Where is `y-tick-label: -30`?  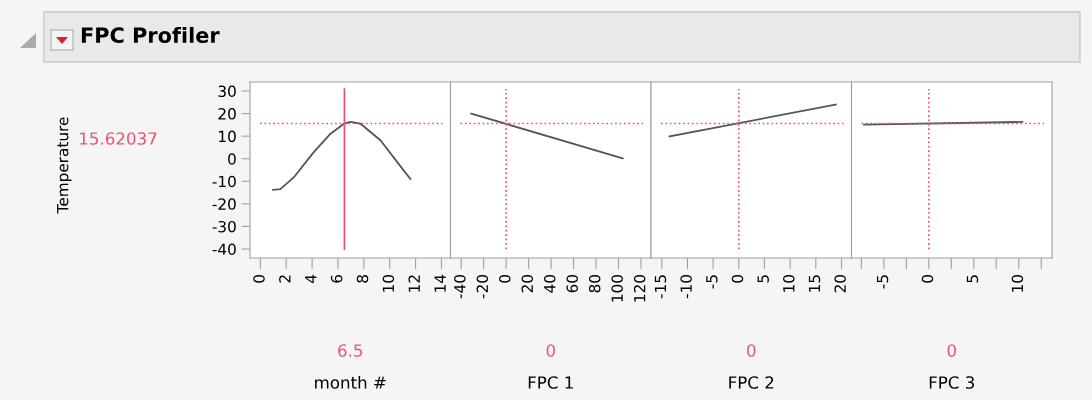 y-tick-label: -30 is located at coordinates (224, 226).